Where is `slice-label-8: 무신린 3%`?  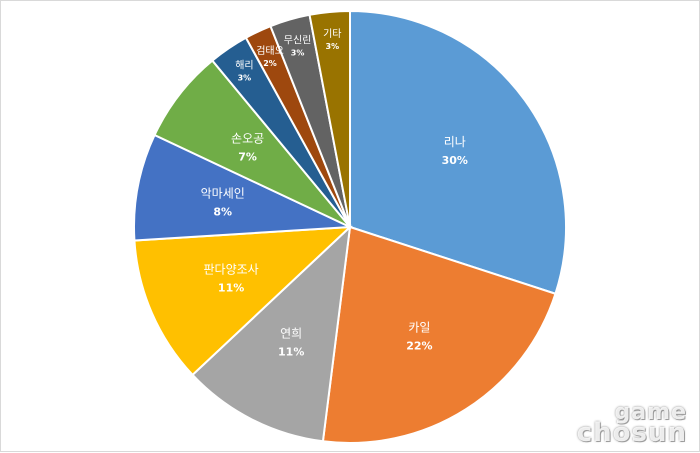 slice-label-8: 무신린 3% is located at coordinates (298, 46).